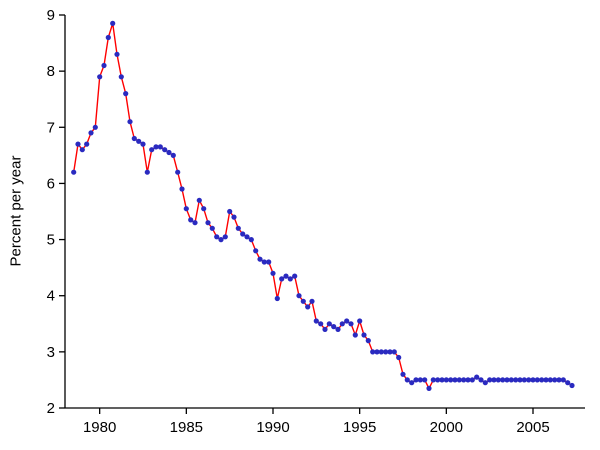 This screenshot has height=450, width=600. Describe the element at coordinates (51, 352) in the screenshot. I see `y-tick-label: 3` at that location.